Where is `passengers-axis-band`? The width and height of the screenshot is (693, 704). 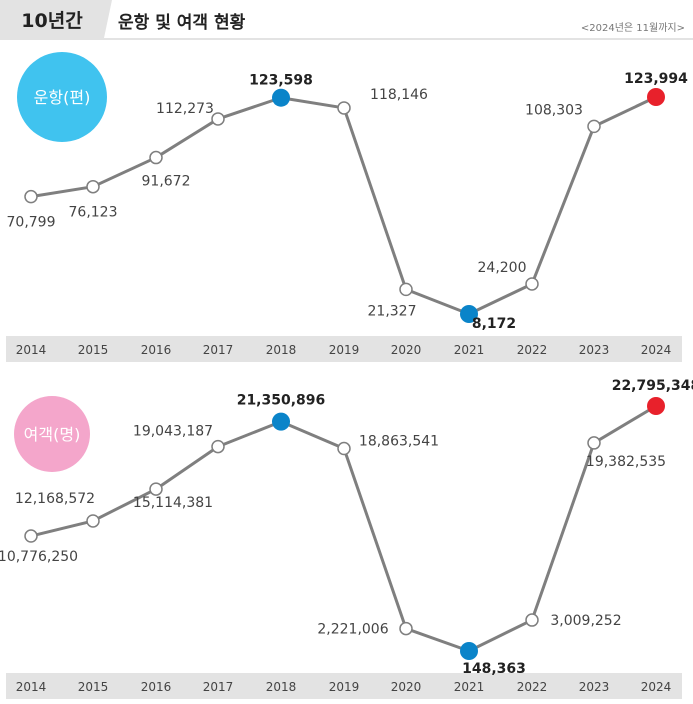
passengers-axis-band is located at coordinates (344, 686).